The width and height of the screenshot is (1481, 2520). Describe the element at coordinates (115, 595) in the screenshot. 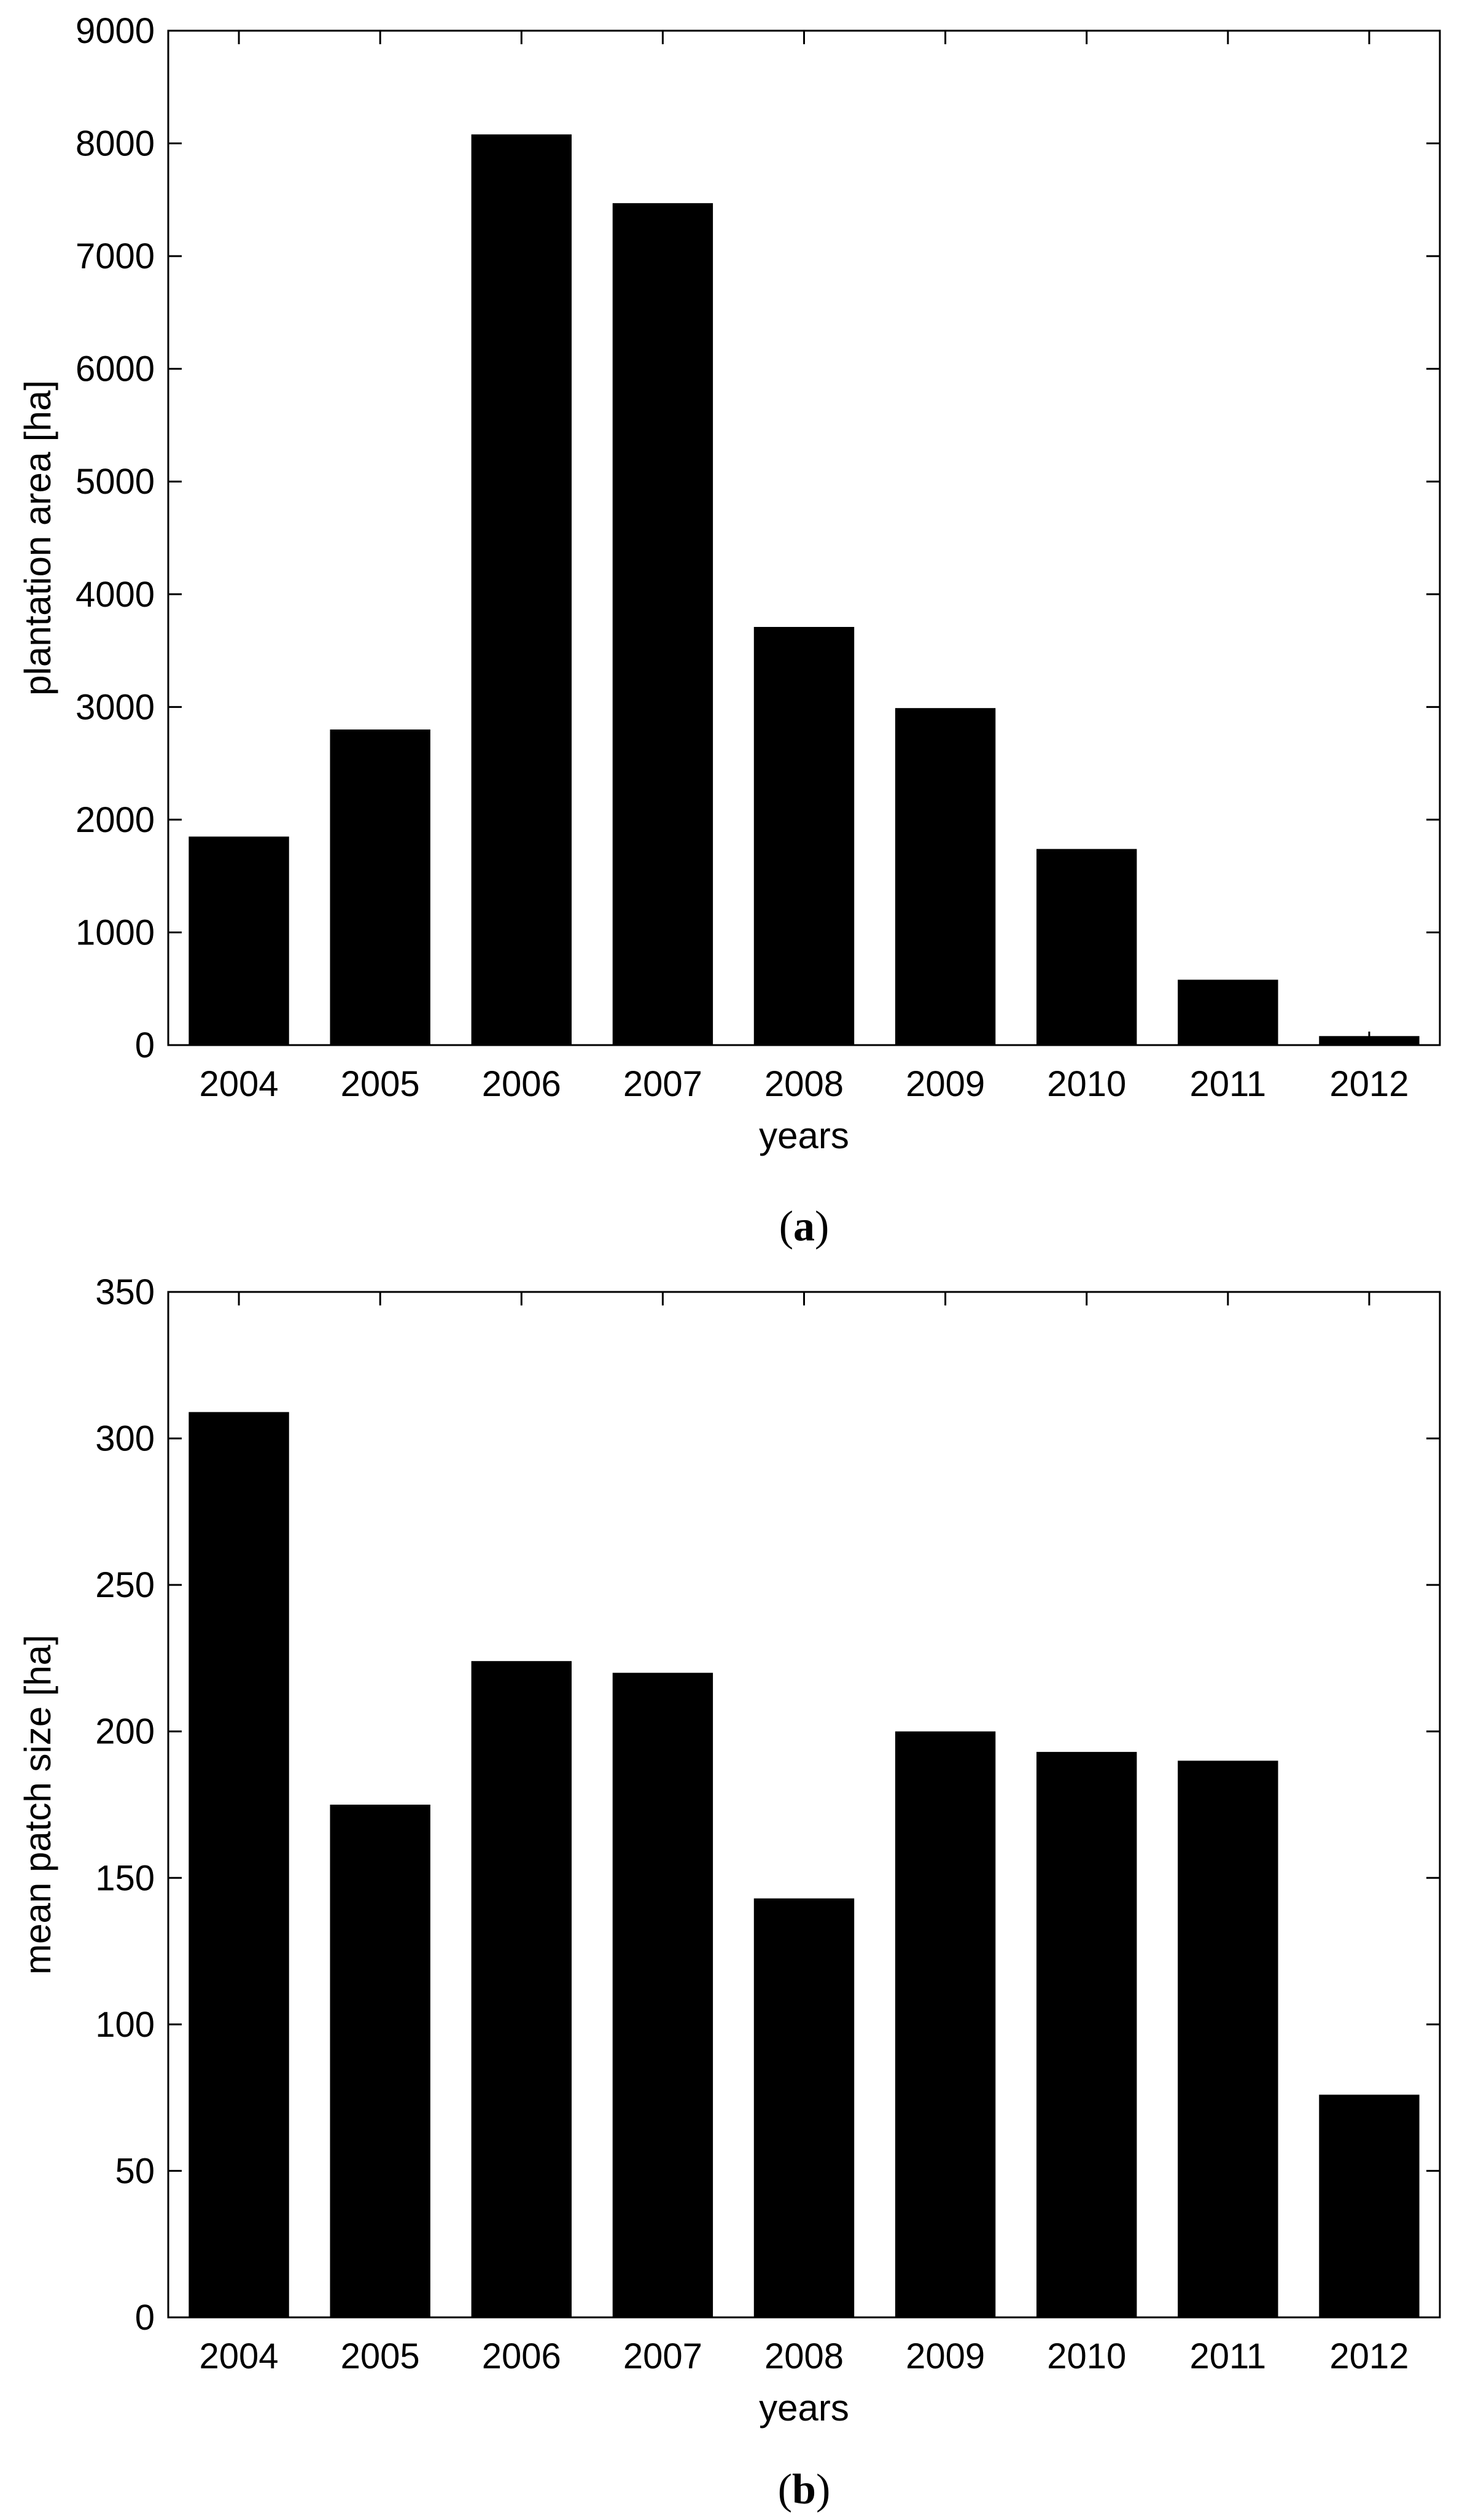

I see `y-tick-label: 4000` at that location.